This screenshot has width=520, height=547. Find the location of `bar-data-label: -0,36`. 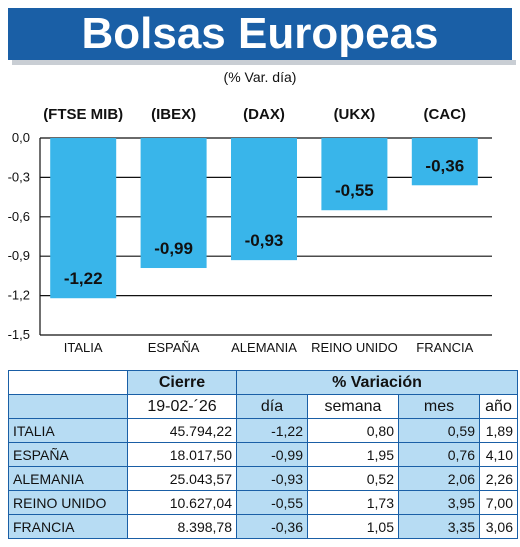

bar-data-label: -0,36 is located at coordinates (444, 165).